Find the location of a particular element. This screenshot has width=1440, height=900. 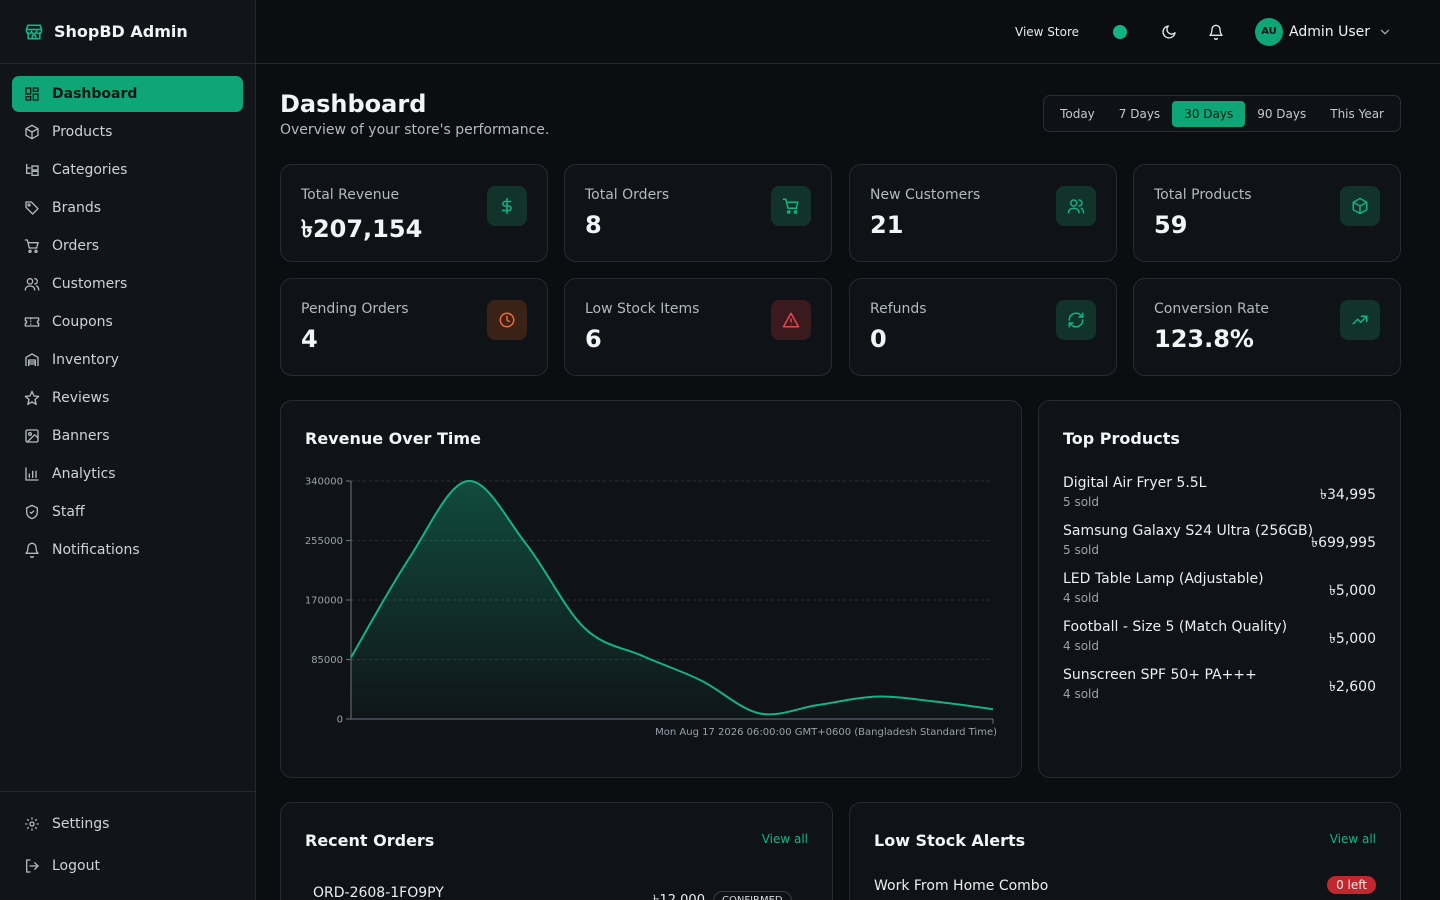

sidebar-item-logout: Logout is located at coordinates (127, 866).